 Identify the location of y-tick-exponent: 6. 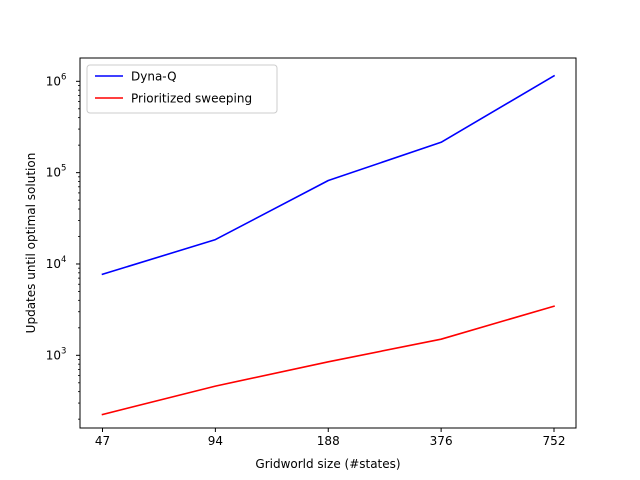
(63, 77).